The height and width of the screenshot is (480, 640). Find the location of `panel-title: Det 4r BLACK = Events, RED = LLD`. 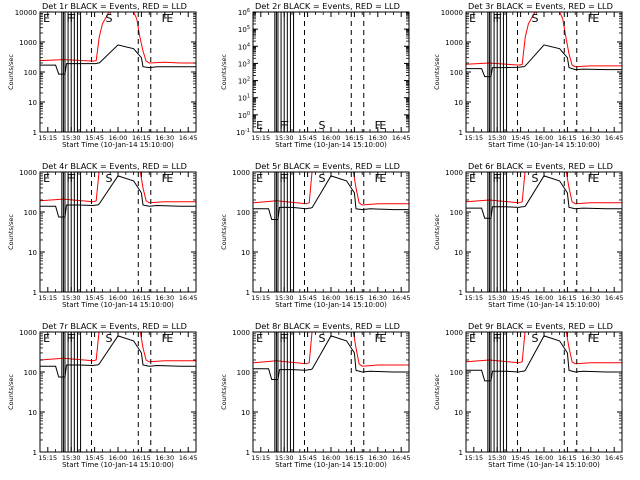

panel-title: Det 4r BLACK = Events, RED = LLD is located at coordinates (114, 166).